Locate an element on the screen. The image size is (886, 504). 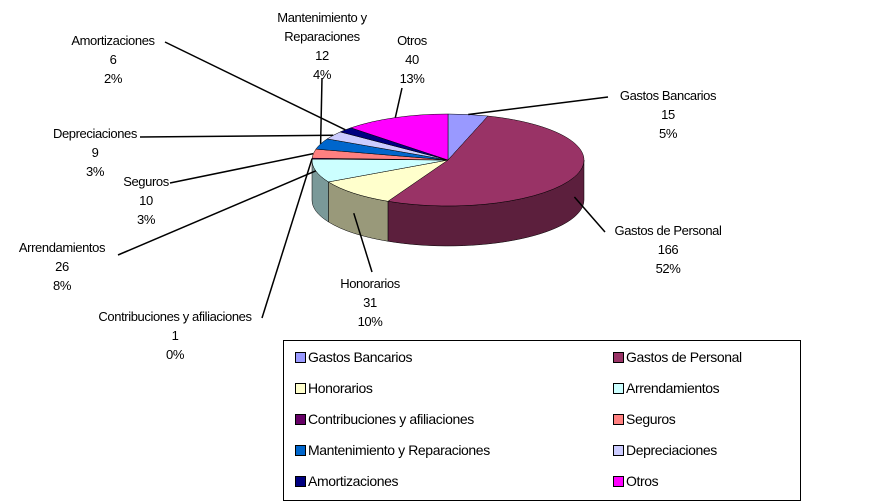
label-percent: 0% is located at coordinates (175, 354).